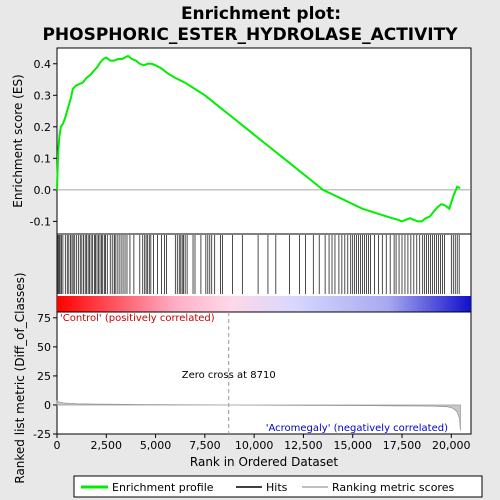 The width and height of the screenshot is (500, 500). Describe the element at coordinates (43, 158) in the screenshot. I see `es-y-tick-label: 0.1` at that location.